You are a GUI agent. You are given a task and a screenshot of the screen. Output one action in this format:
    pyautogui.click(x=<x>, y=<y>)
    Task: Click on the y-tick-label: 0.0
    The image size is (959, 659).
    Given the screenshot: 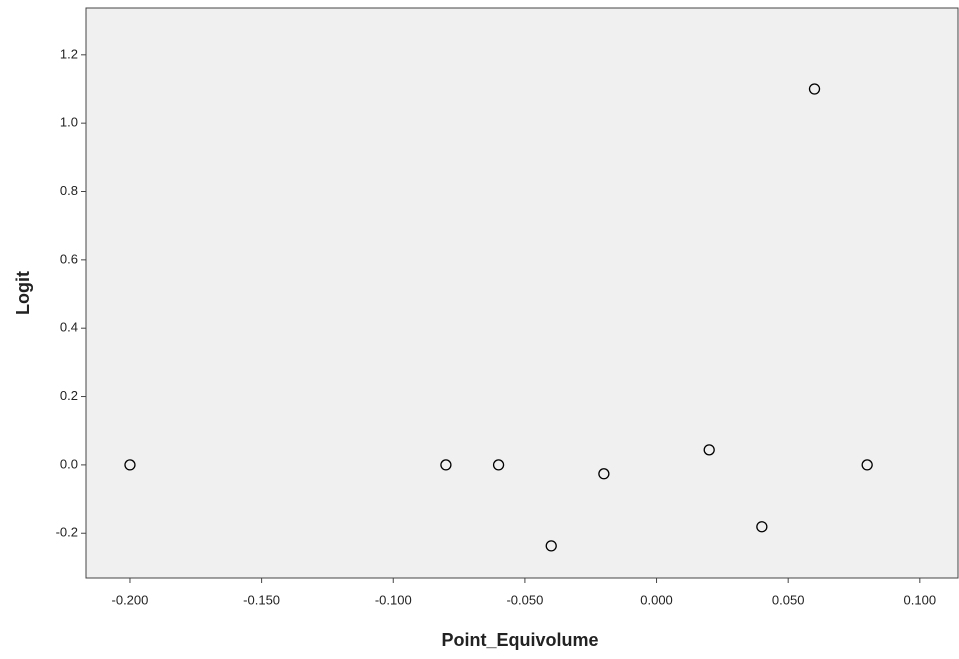 What is the action you would take?
    pyautogui.click(x=69, y=463)
    